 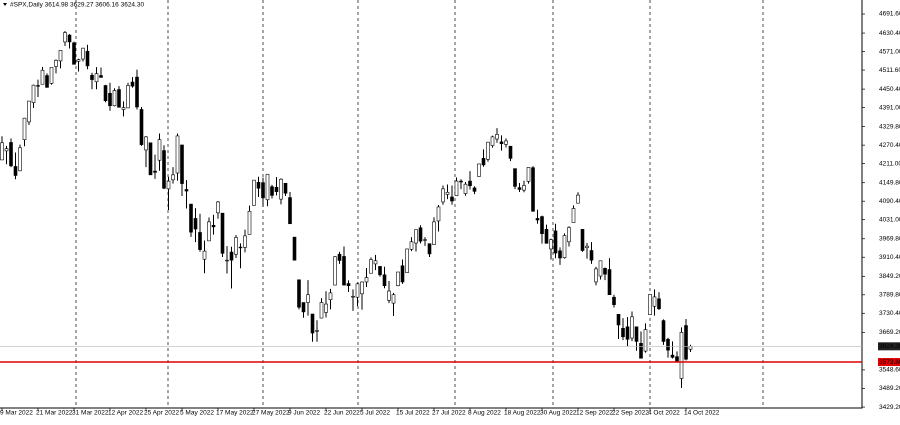 I want to click on y-tick-label: 3429.20, so click(x=889, y=407).